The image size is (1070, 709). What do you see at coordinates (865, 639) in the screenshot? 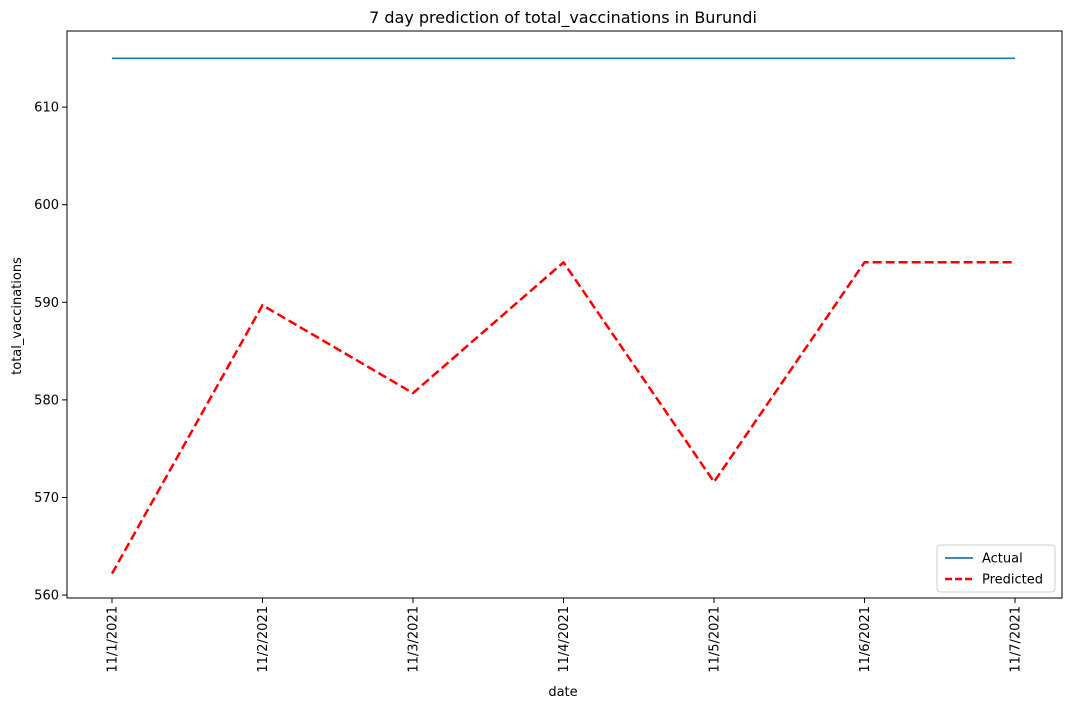
I see `x-tick-label: 11/6/2021` at bounding box center [865, 639].